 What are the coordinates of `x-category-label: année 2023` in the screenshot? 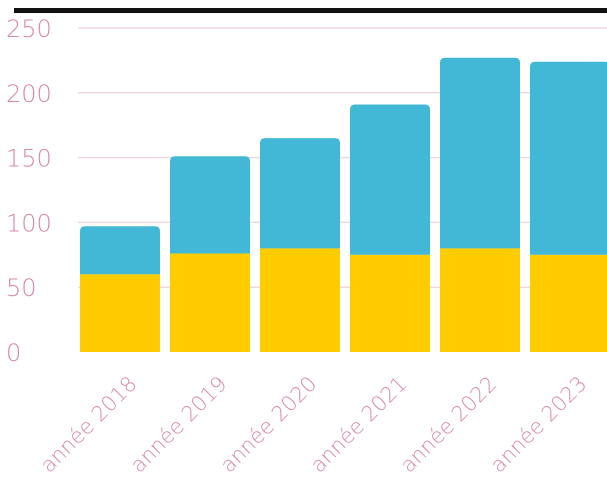 It's located at (539, 425).